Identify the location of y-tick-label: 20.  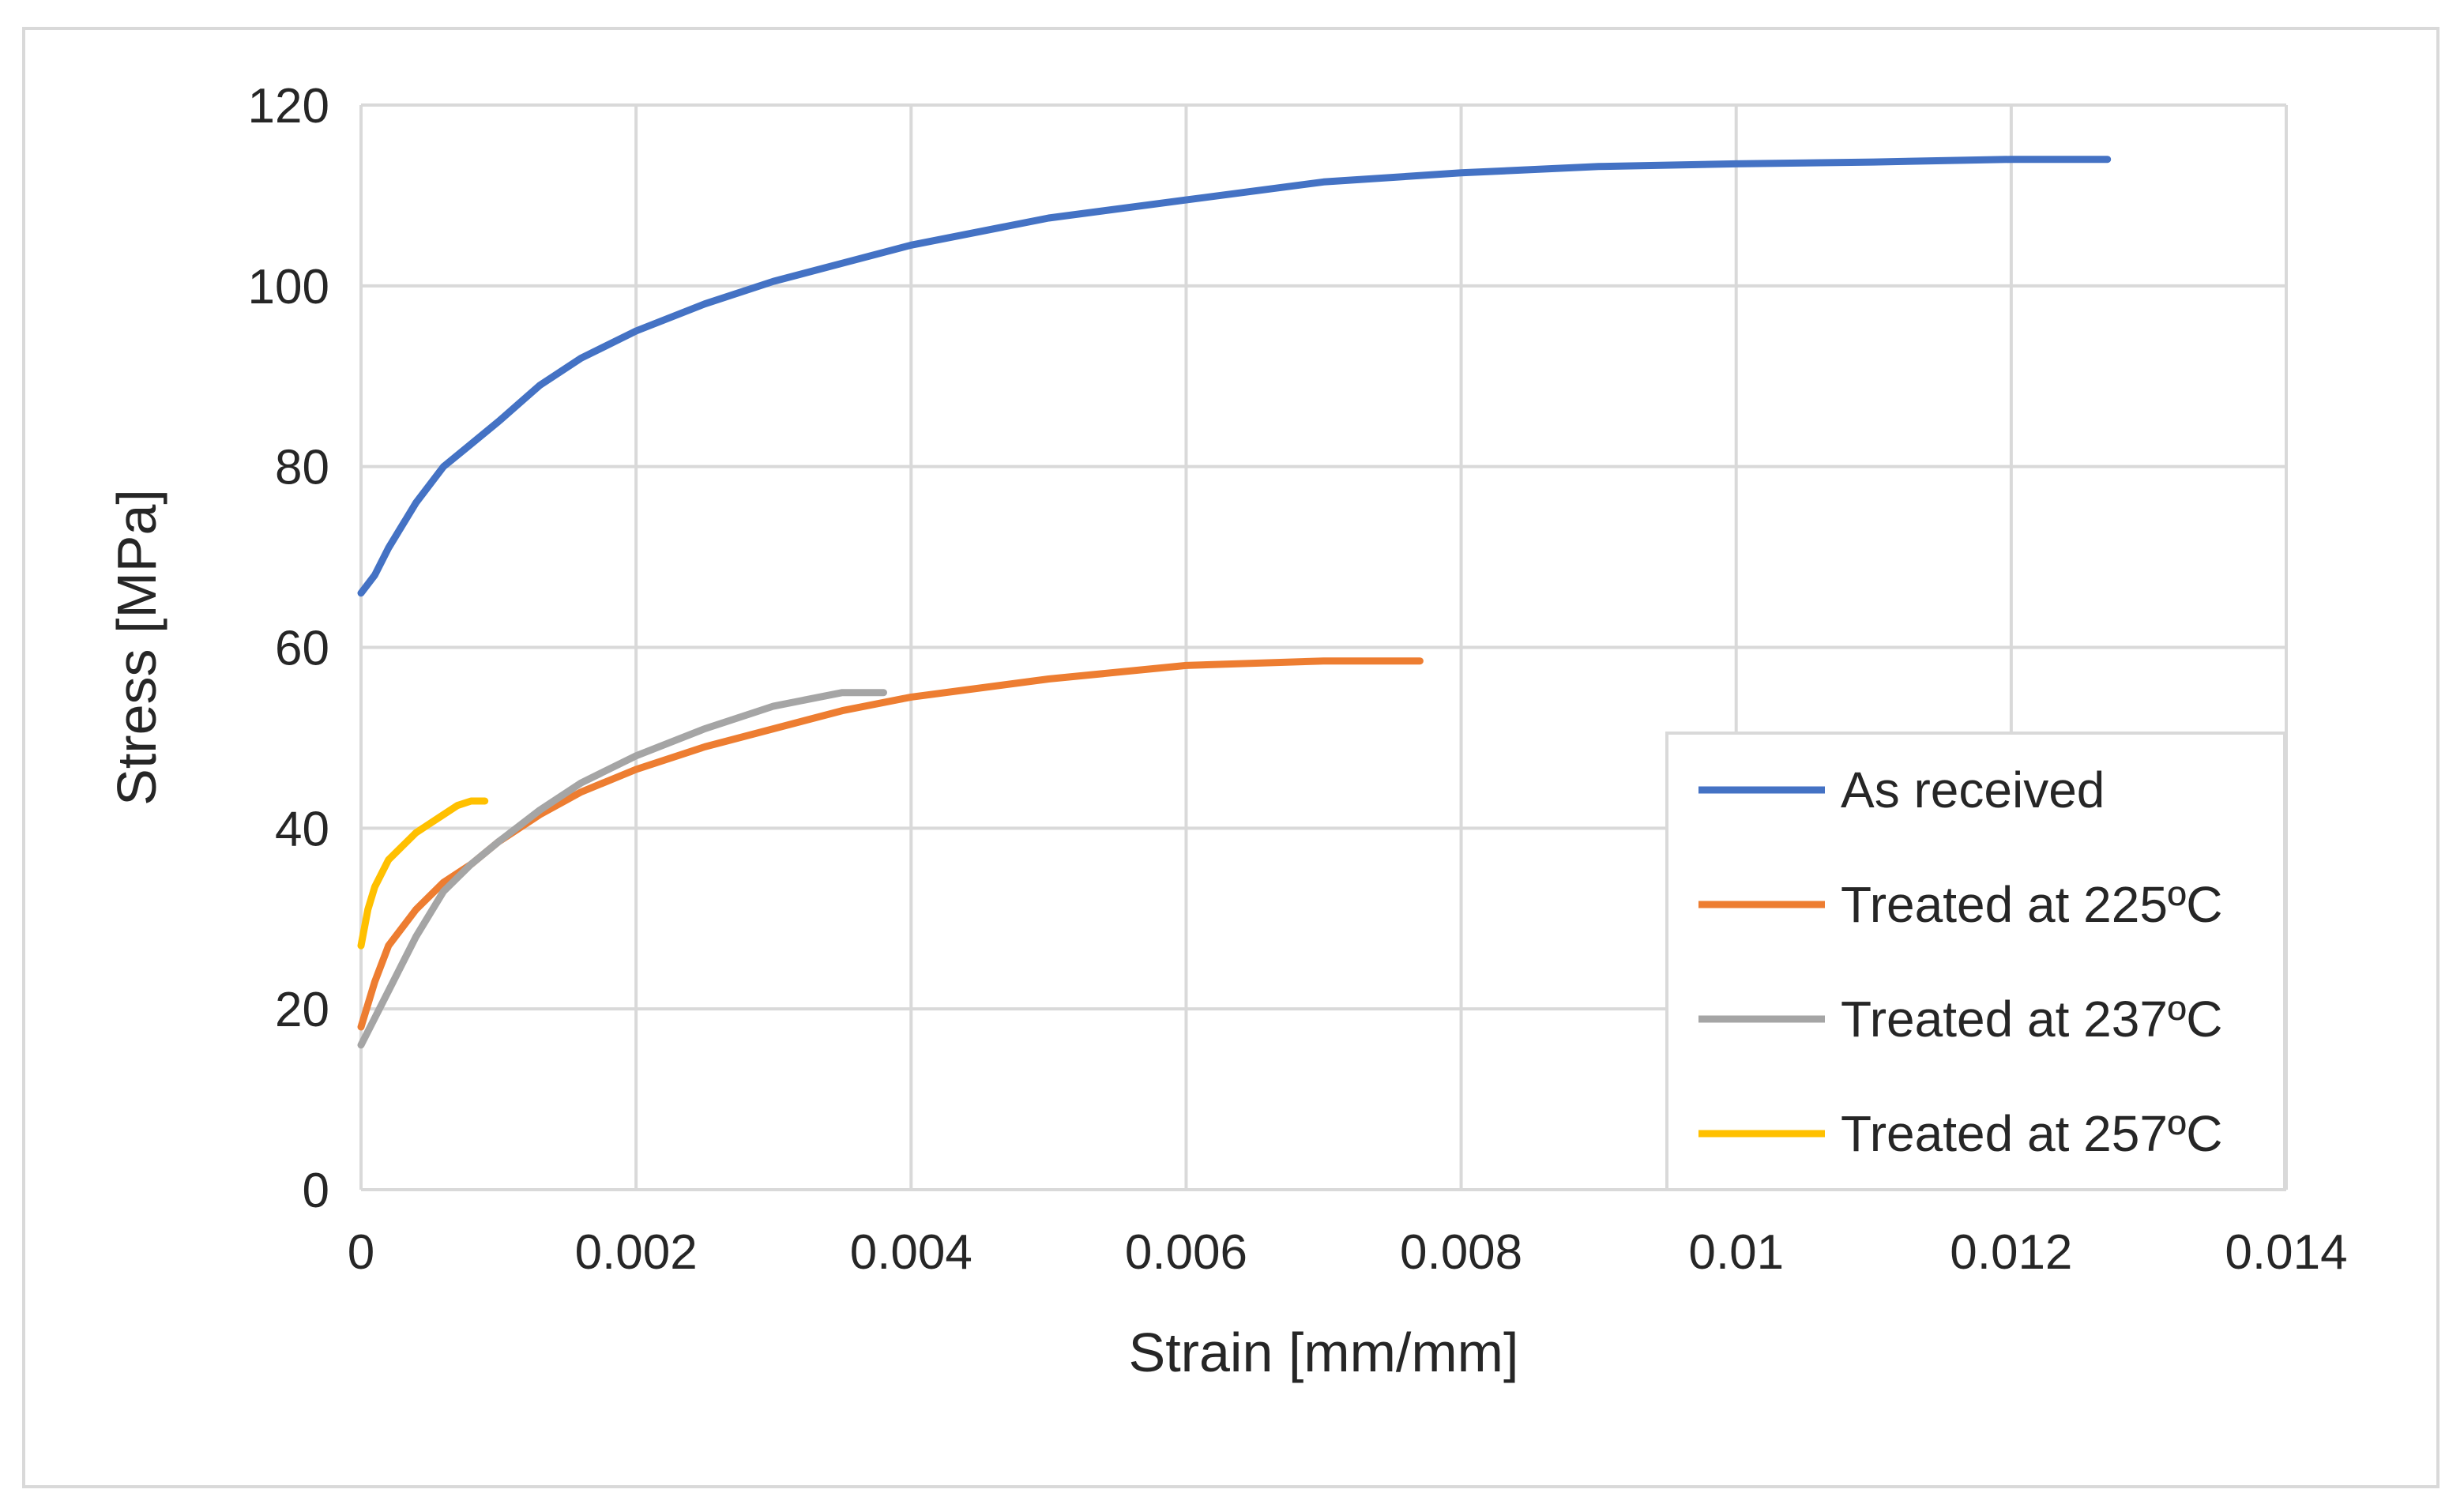
(302, 1010).